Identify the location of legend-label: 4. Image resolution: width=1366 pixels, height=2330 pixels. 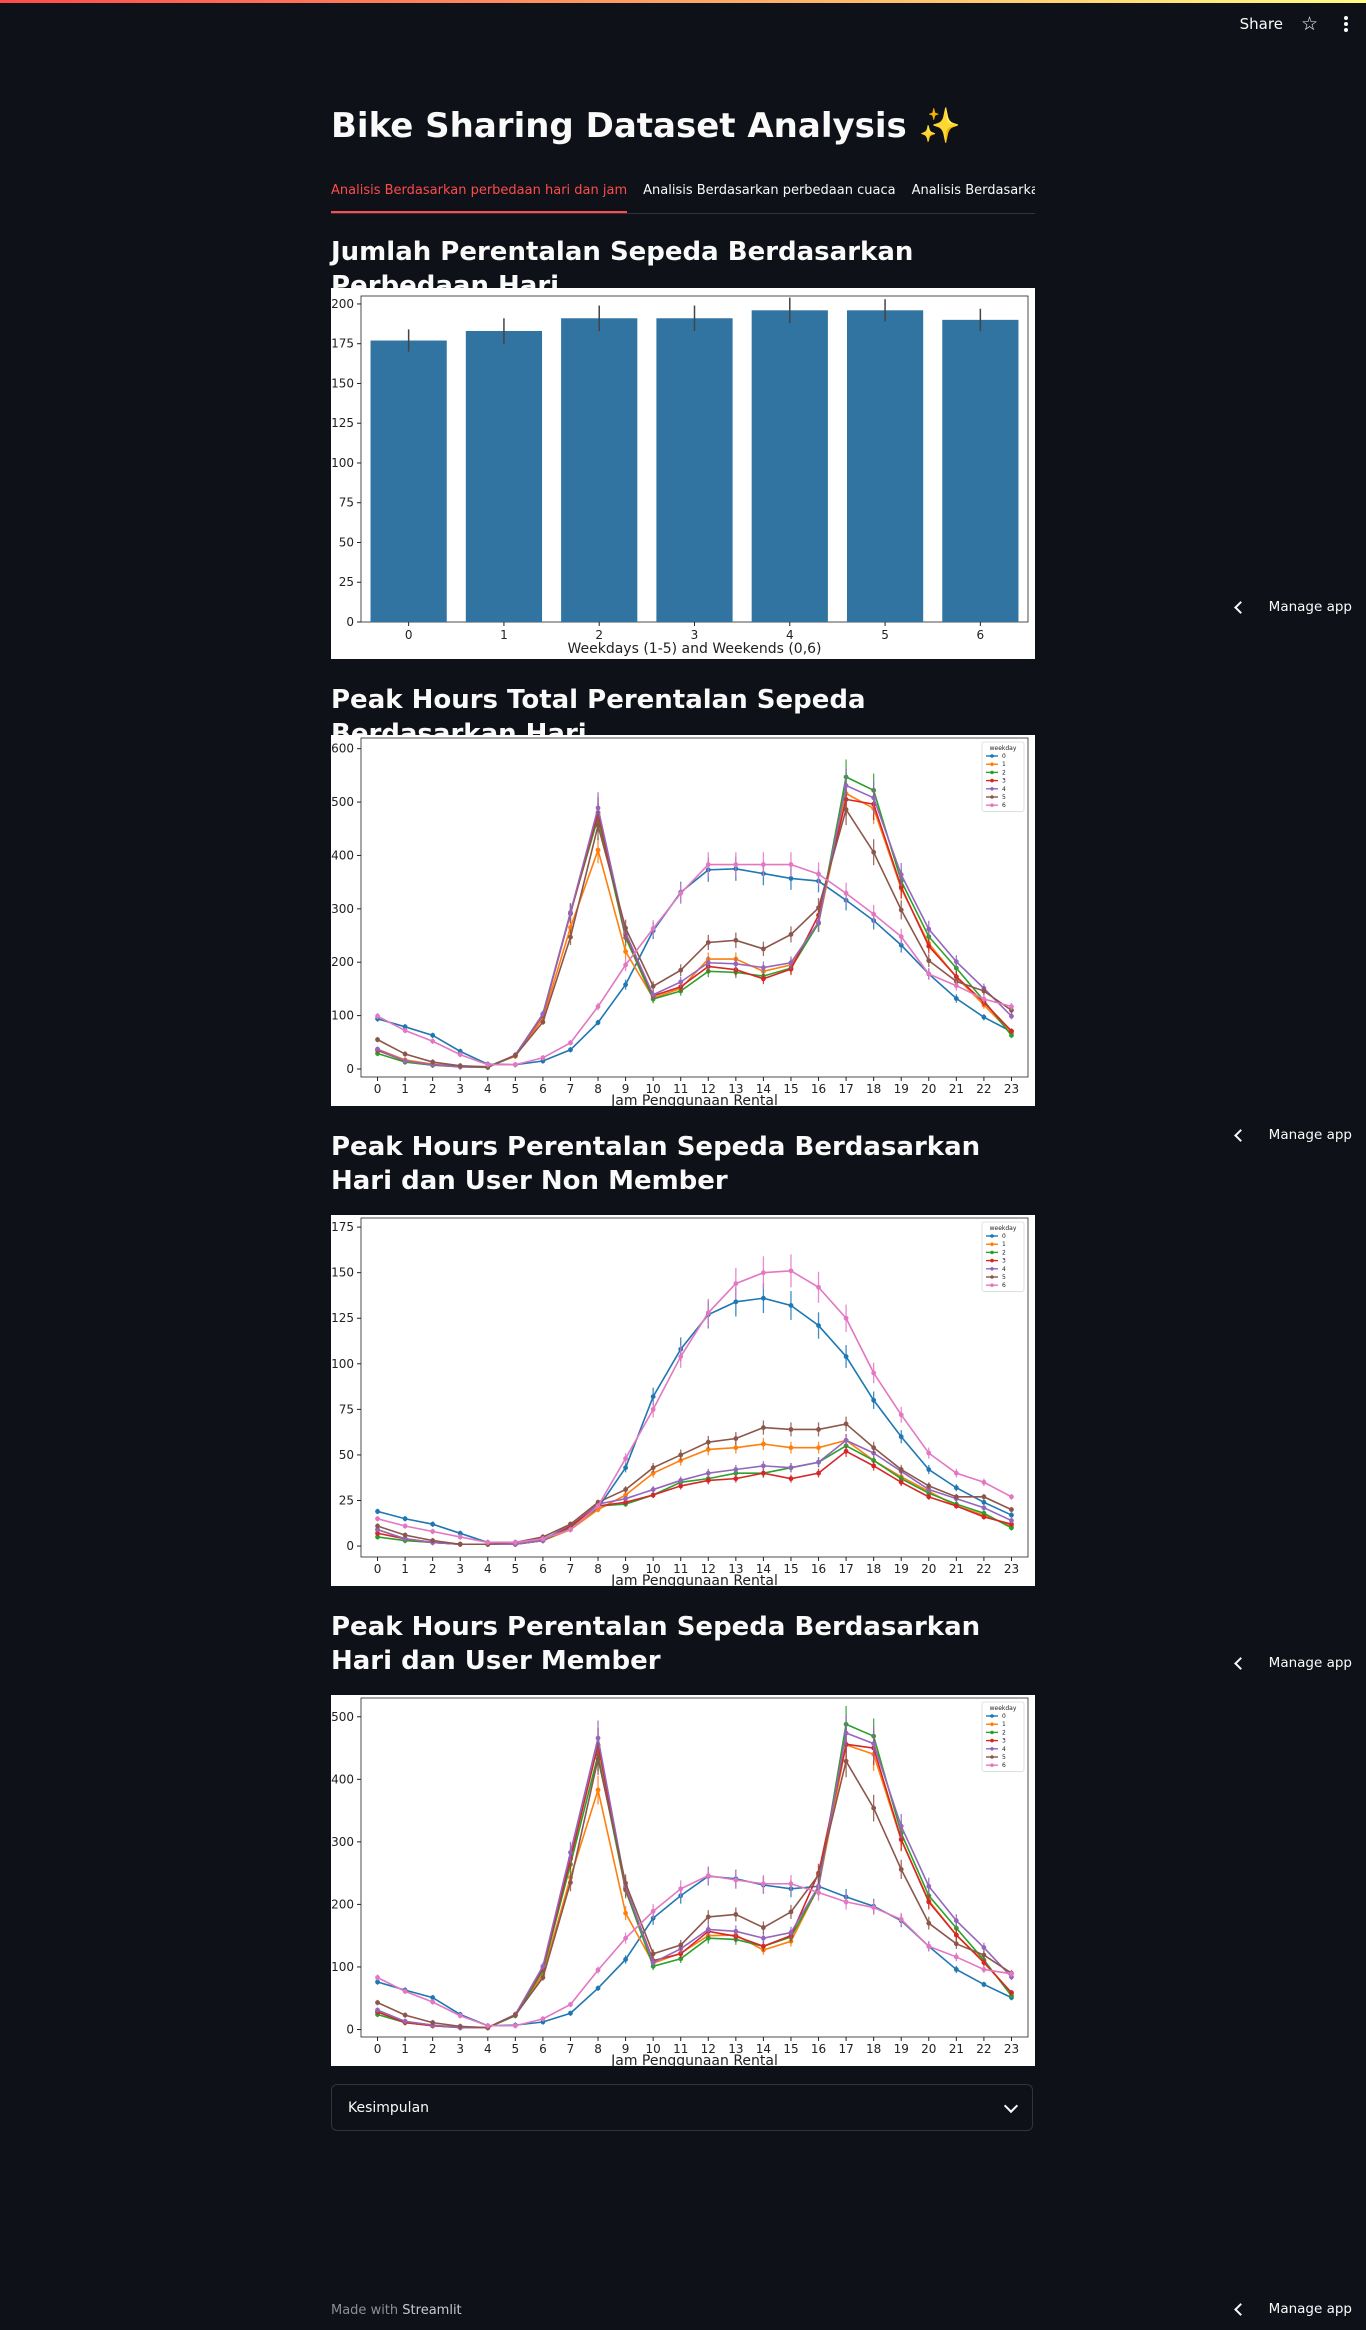
(1004, 1269).